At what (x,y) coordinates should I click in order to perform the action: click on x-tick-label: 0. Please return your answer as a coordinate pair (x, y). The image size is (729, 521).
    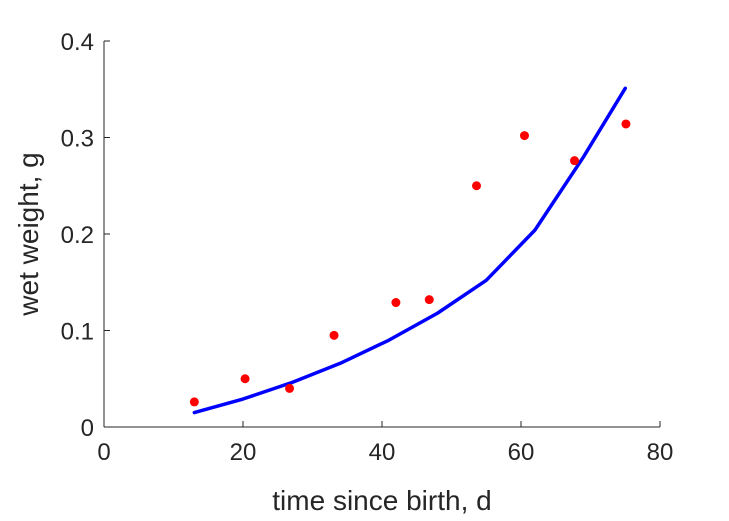
    Looking at the image, I should click on (103, 452).